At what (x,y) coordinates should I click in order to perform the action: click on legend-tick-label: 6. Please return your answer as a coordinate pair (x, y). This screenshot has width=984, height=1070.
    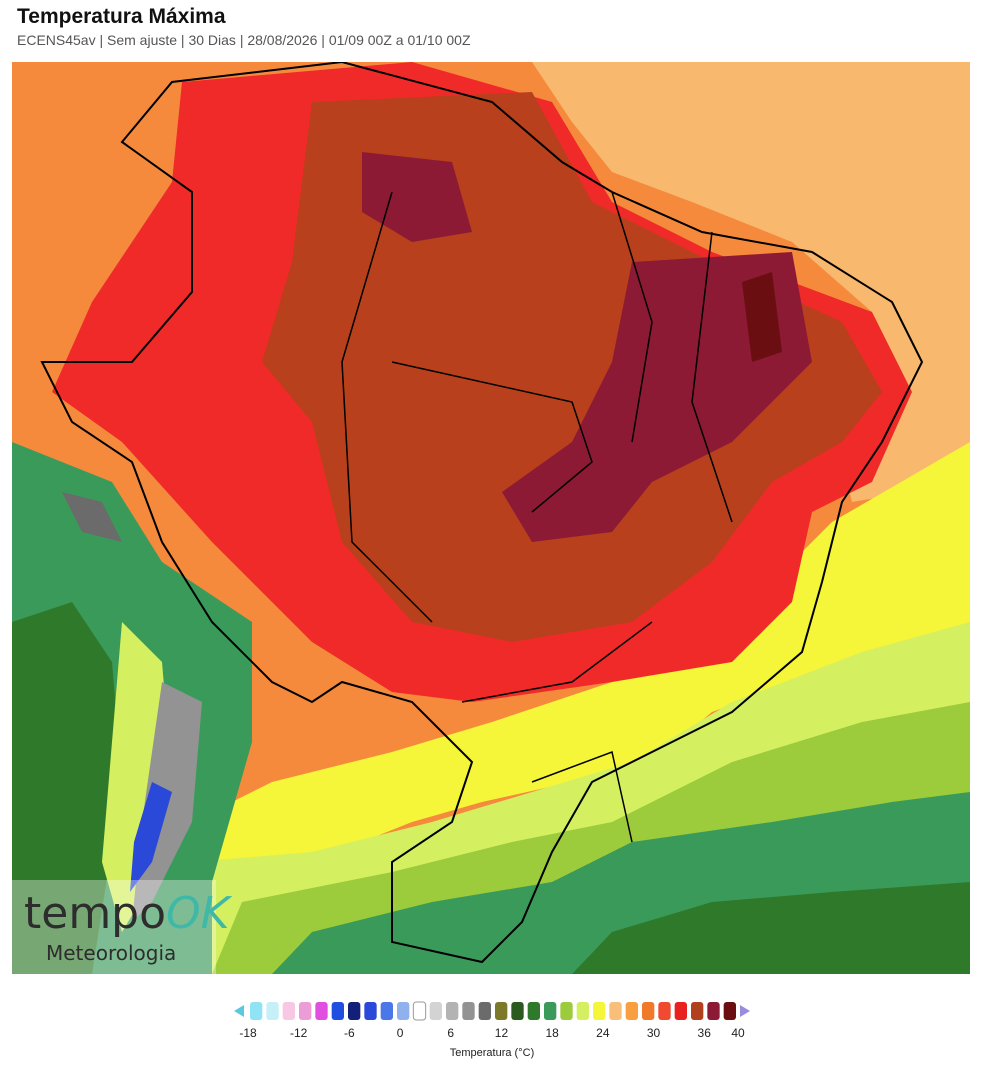
    Looking at the image, I should click on (450, 1033).